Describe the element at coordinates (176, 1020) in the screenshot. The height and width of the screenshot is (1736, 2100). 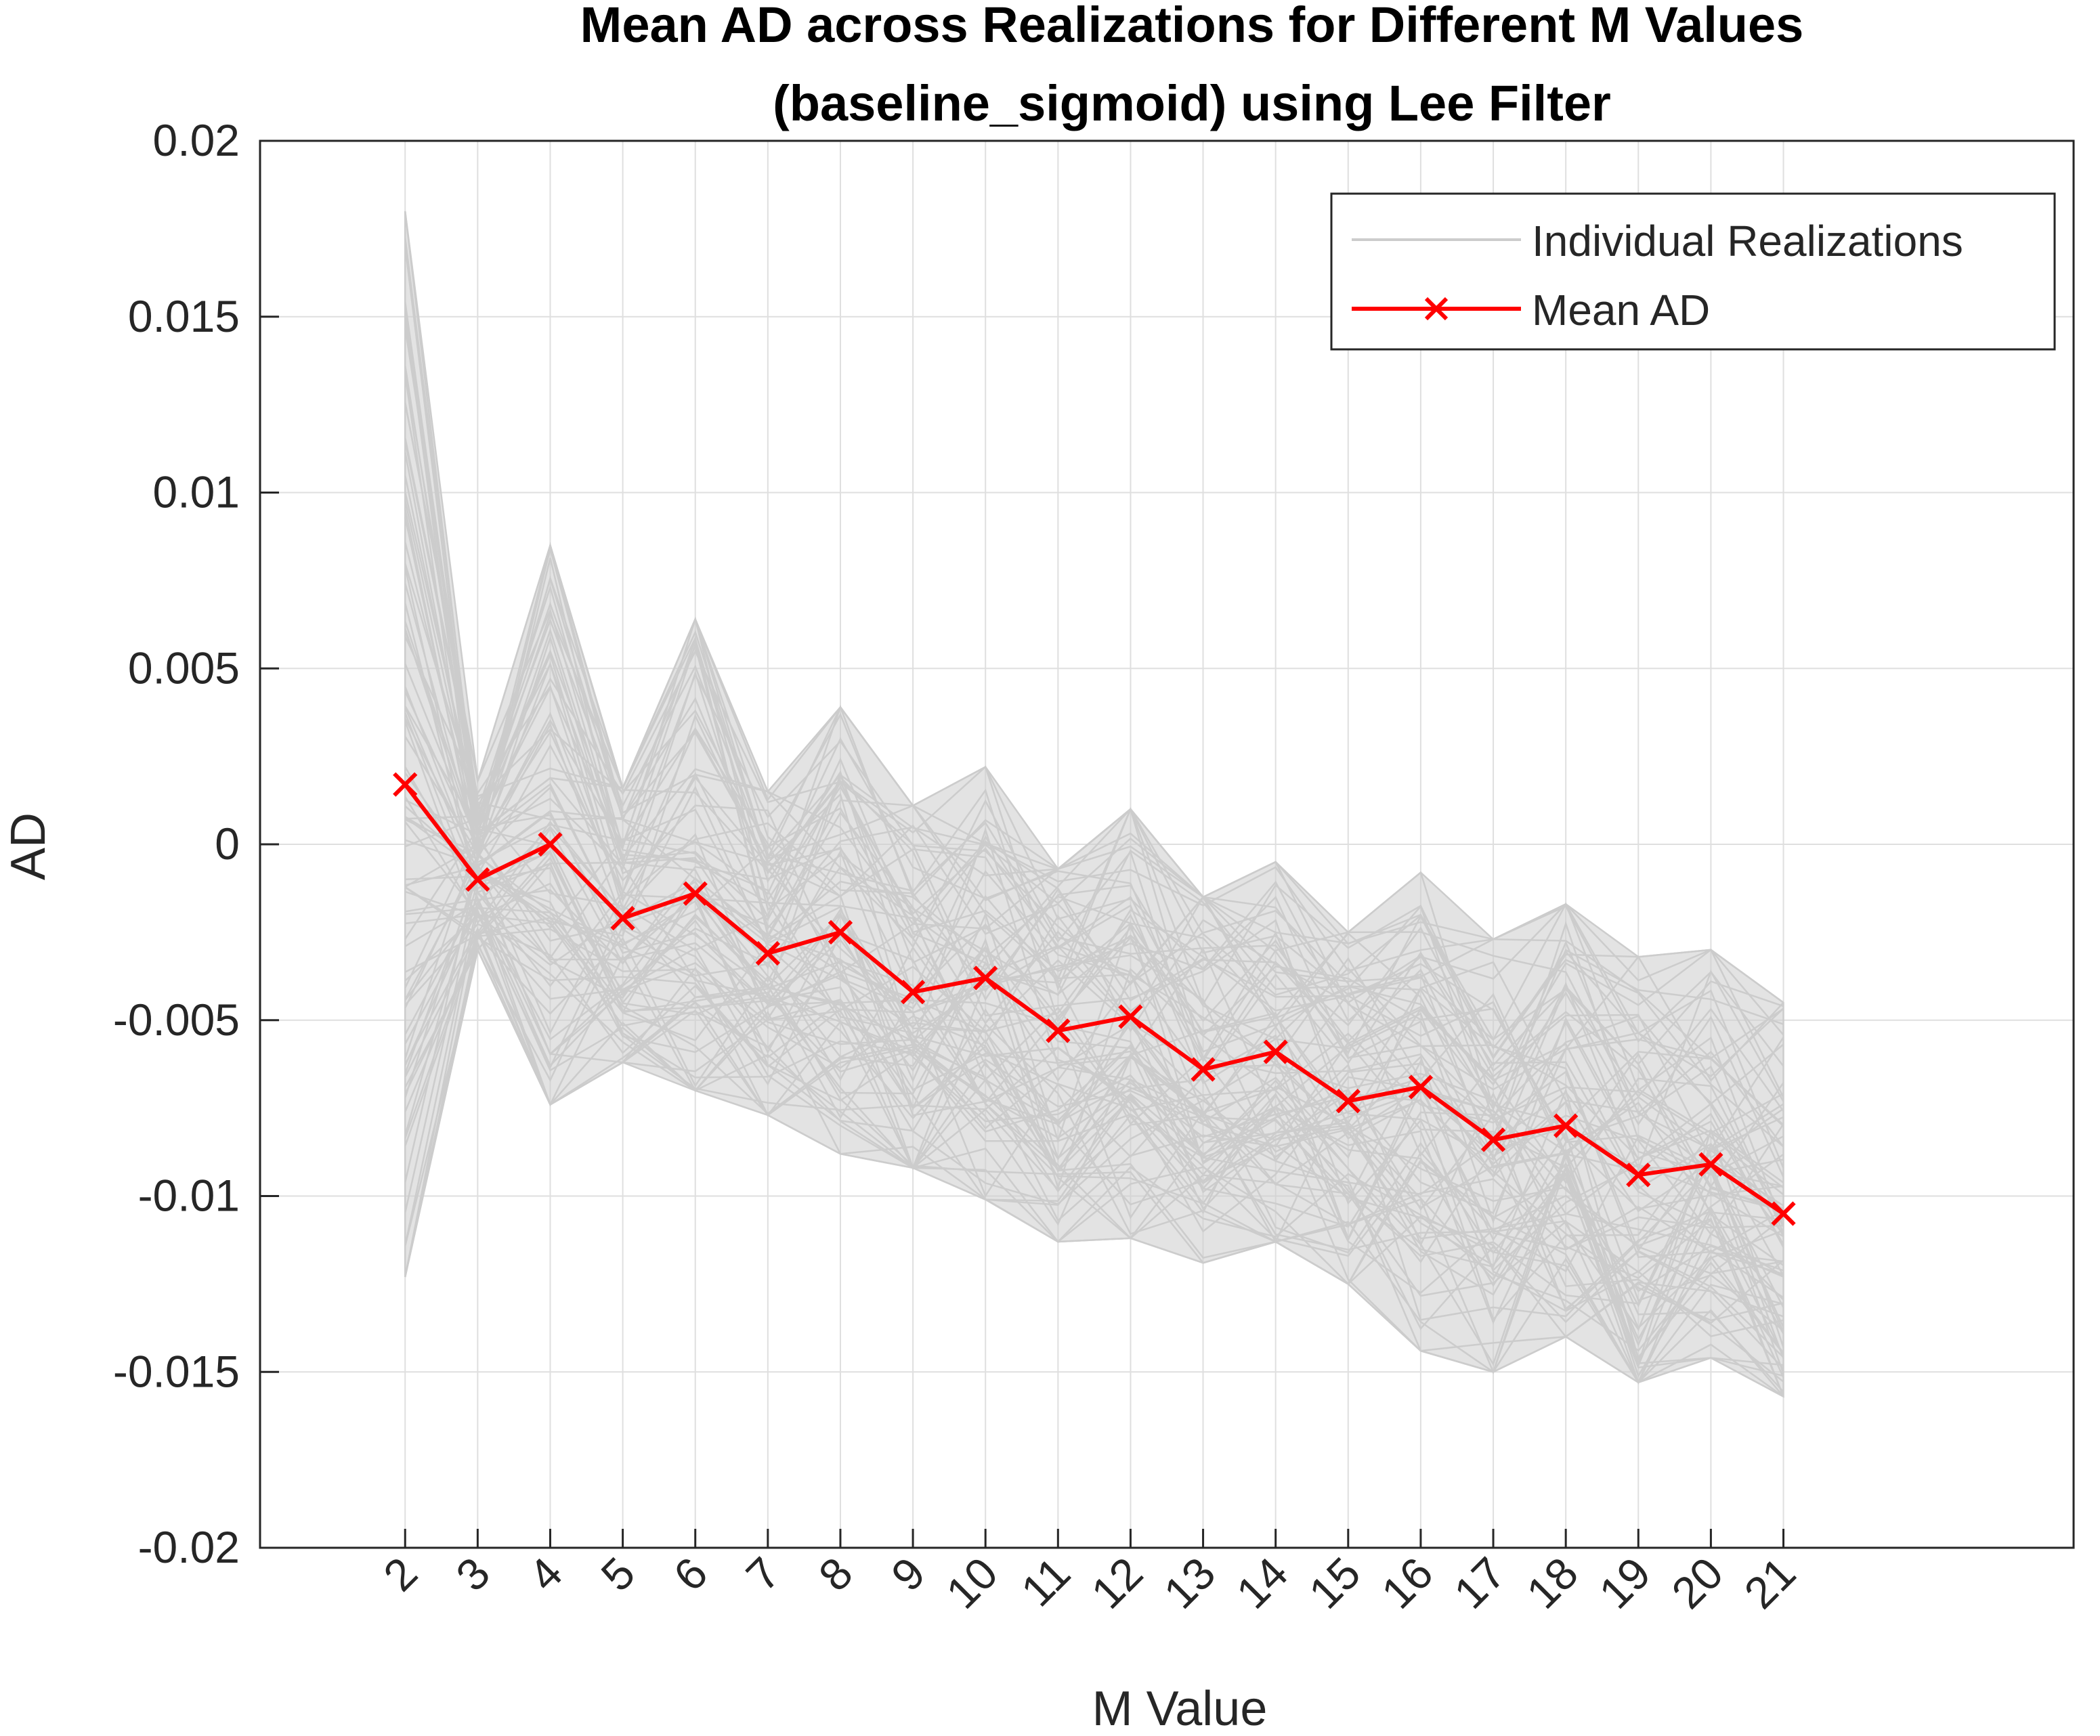
I see `y-tick-label: -0.005` at that location.